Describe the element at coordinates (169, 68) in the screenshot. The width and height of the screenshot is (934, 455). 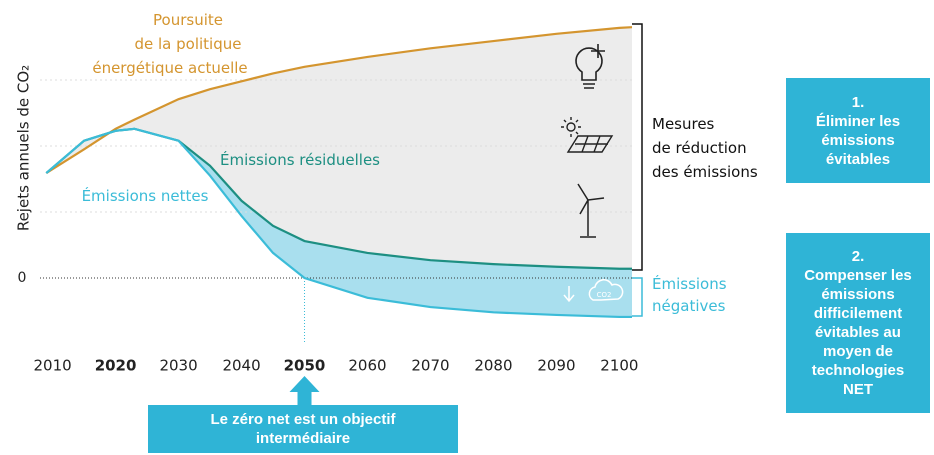
I see `series-label-line: énergétique actuelle` at that location.